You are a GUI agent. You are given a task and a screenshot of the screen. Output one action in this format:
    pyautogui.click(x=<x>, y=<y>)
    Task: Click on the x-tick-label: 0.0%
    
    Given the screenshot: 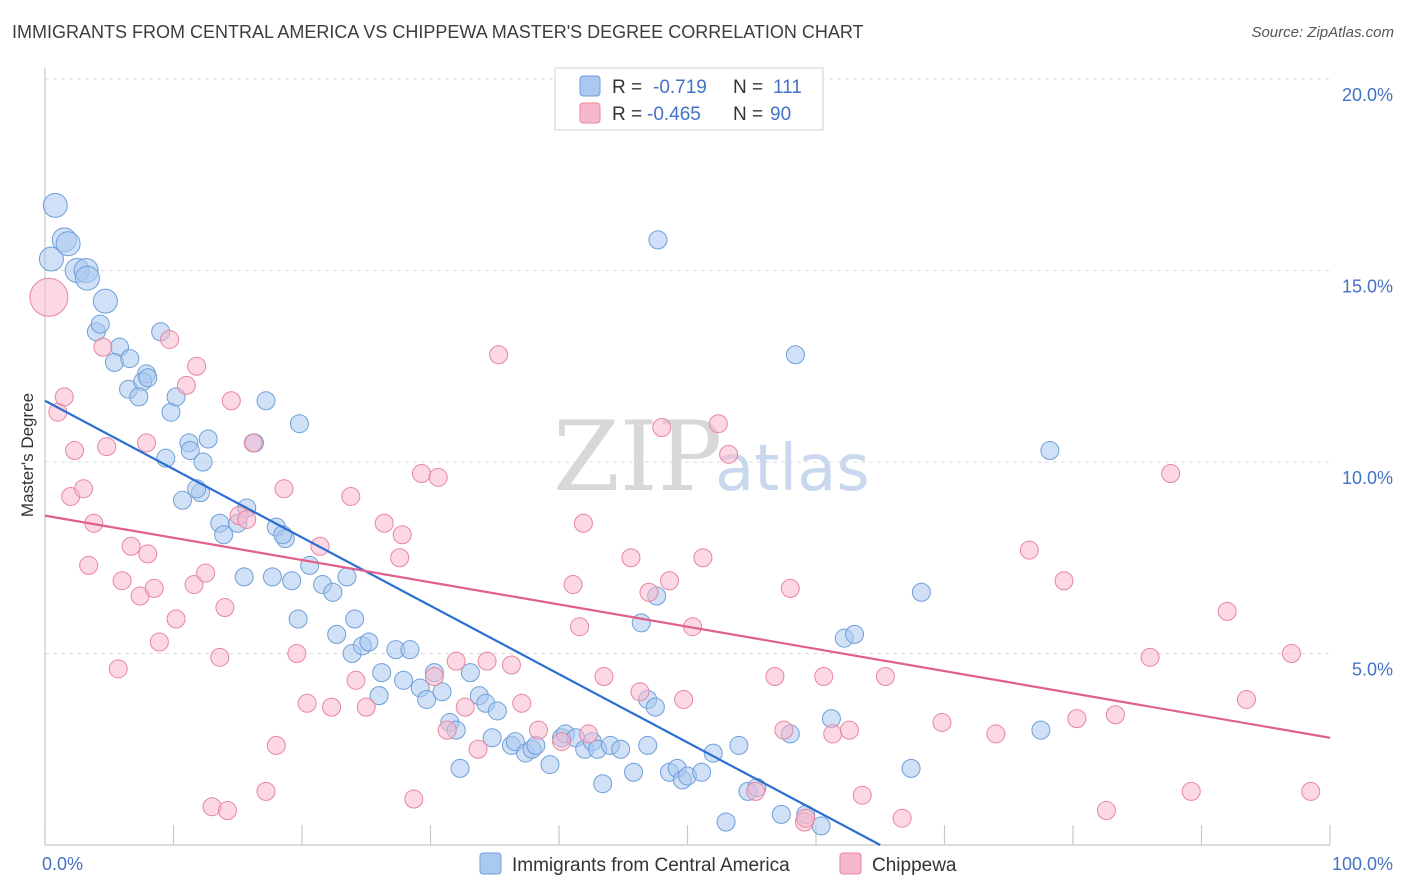 What is the action you would take?
    pyautogui.click(x=62, y=864)
    